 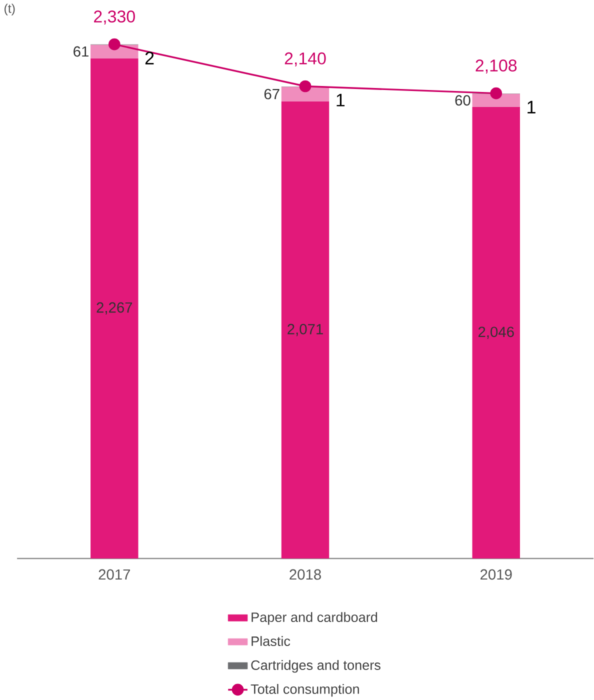 I want to click on y-axis-title: (t), so click(x=9, y=10).